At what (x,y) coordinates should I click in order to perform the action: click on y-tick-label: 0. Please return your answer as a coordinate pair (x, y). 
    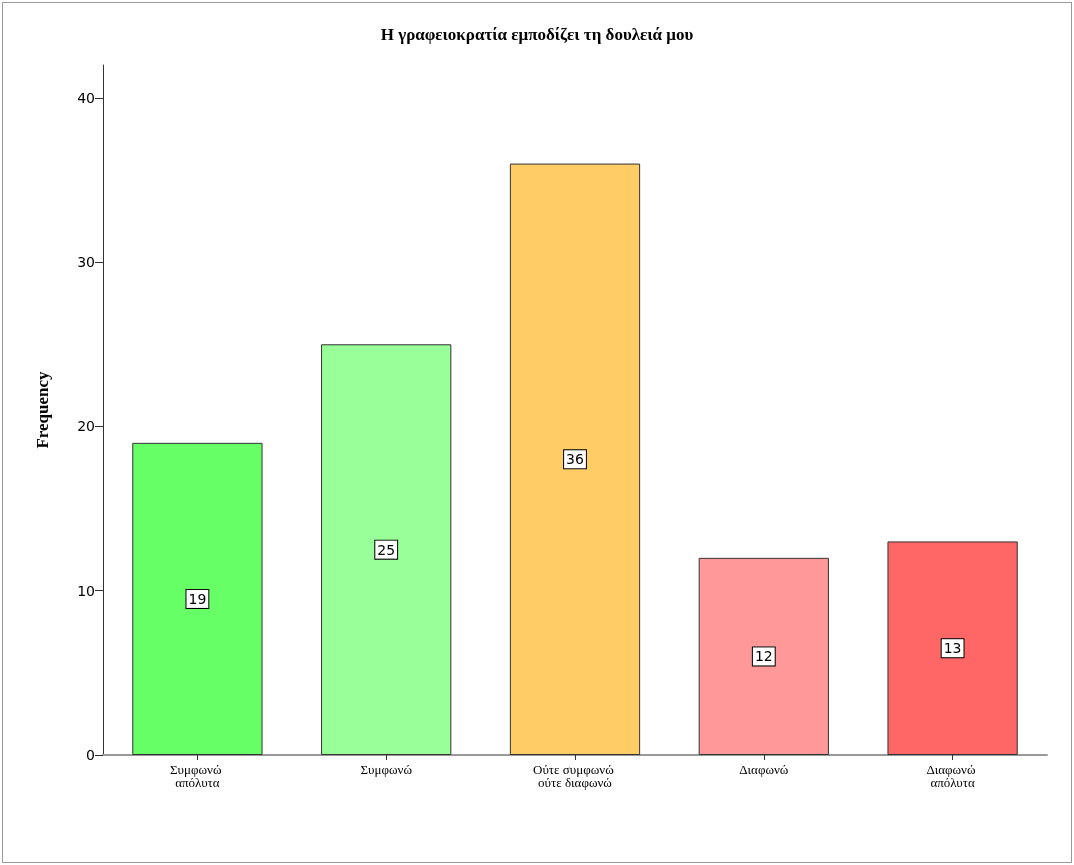
    Looking at the image, I should click on (90, 755).